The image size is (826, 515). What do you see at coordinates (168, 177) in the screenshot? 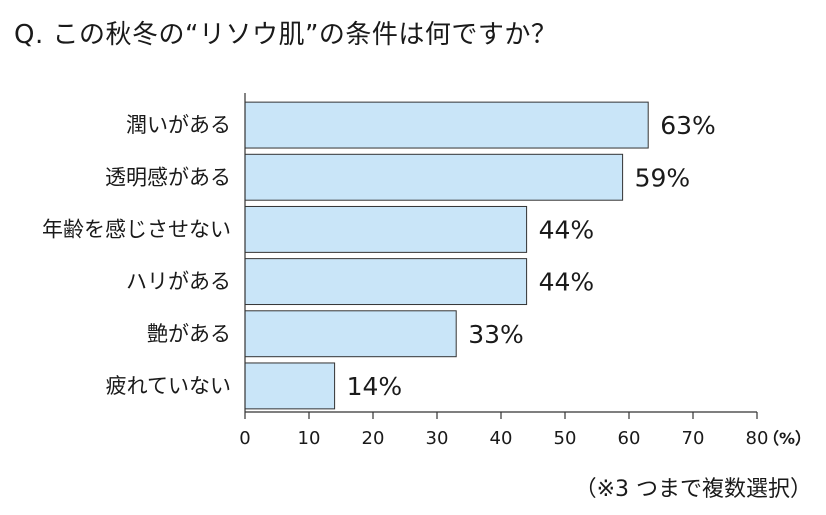
I see `category-label-2: 透明感がある` at bounding box center [168, 177].